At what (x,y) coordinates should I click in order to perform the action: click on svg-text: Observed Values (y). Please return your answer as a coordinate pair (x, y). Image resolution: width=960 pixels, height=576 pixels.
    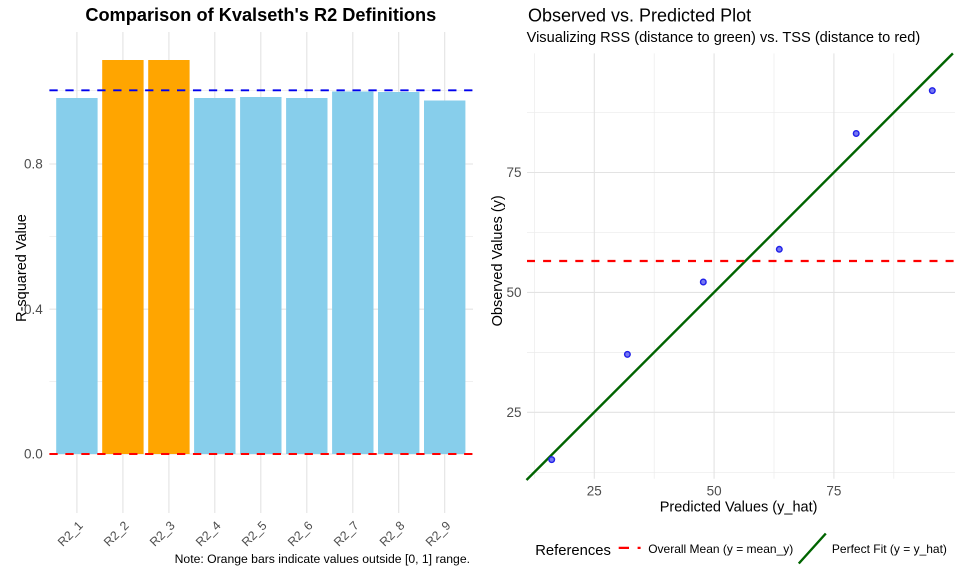
    Looking at the image, I should click on (498, 260).